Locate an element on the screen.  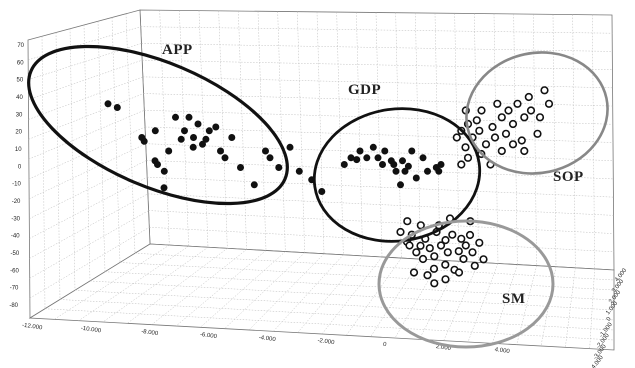
x-tick-label: 0 is located at coordinates (385, 345).